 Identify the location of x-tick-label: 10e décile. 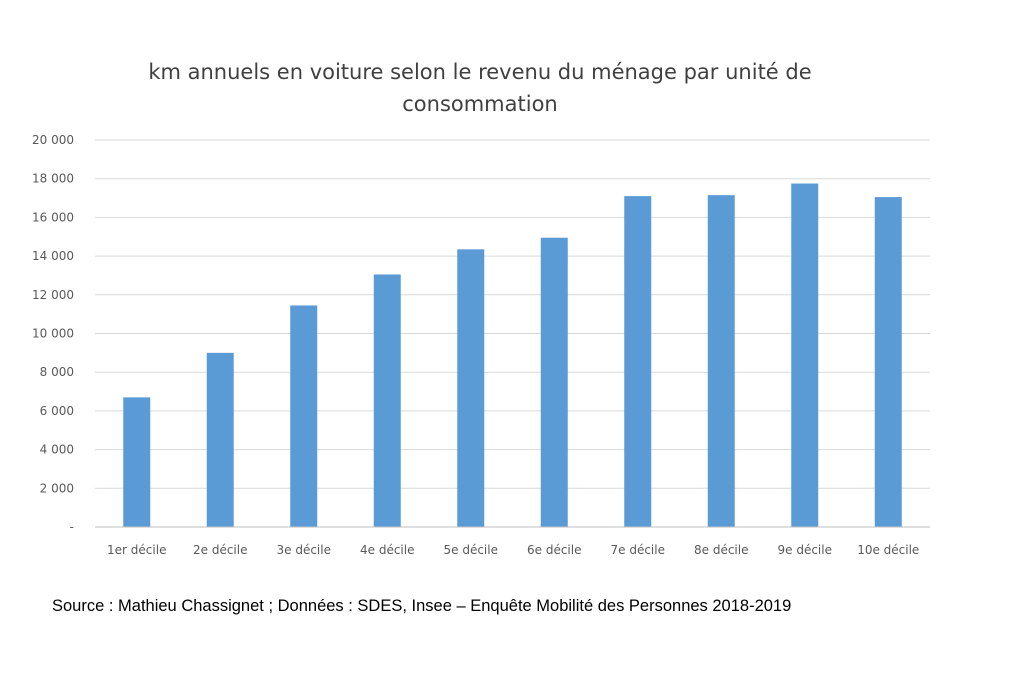
(888, 550).